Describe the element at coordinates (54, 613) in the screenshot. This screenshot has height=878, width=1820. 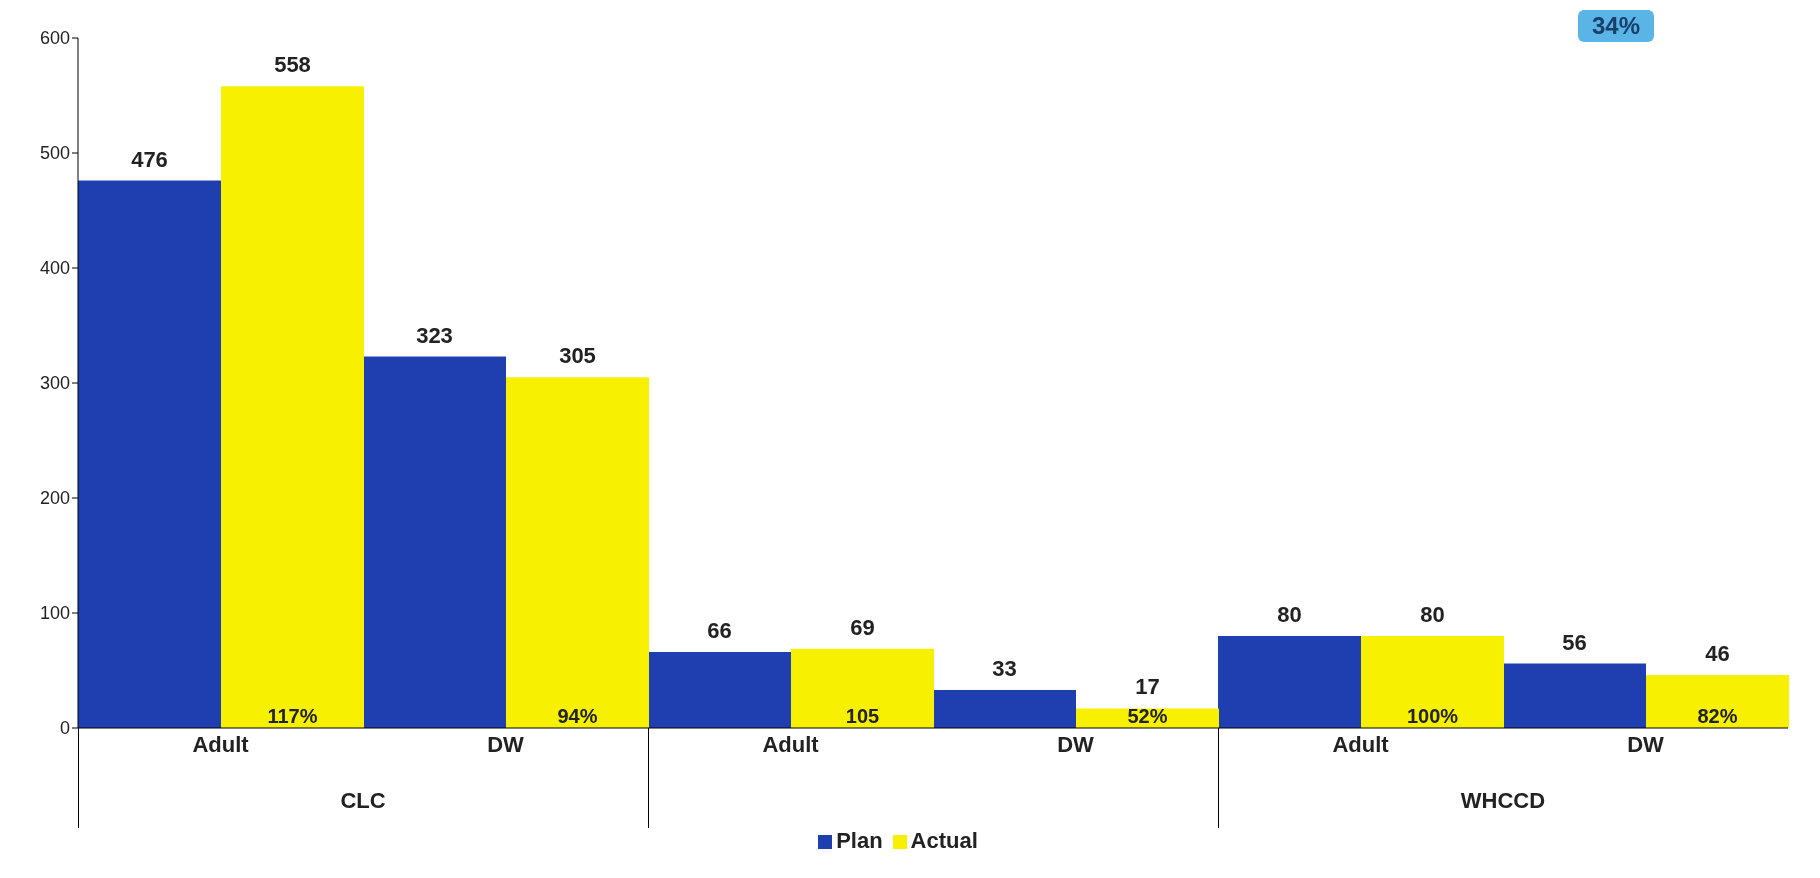
I see `y-tick-label: 100` at that location.